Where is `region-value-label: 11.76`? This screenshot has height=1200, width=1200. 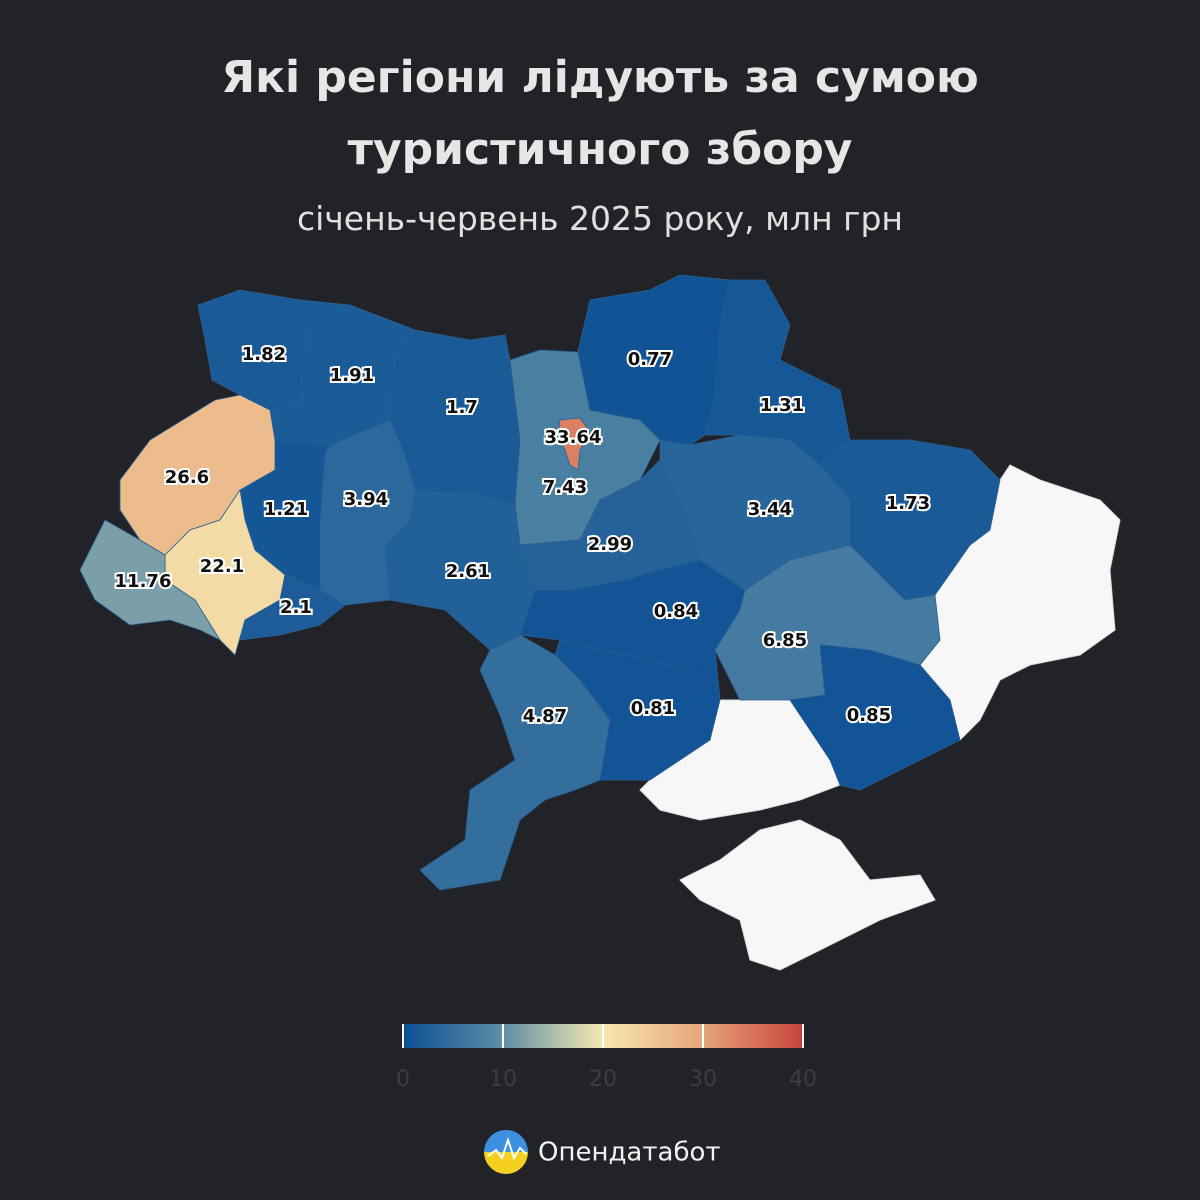
region-value-label: 11.76 is located at coordinates (143, 581).